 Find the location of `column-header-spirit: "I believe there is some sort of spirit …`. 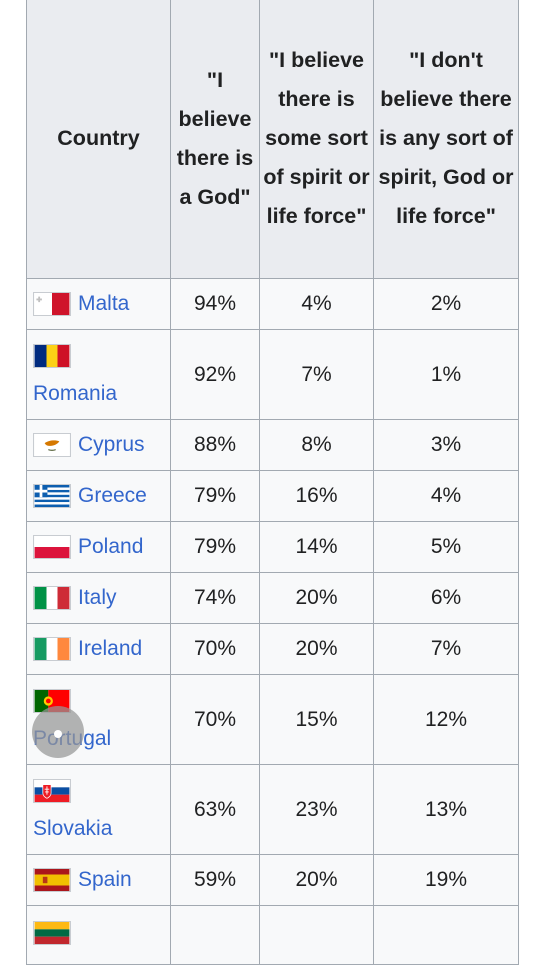

column-header-spirit: "I believe there is some sort of spirit … is located at coordinates (316, 139).